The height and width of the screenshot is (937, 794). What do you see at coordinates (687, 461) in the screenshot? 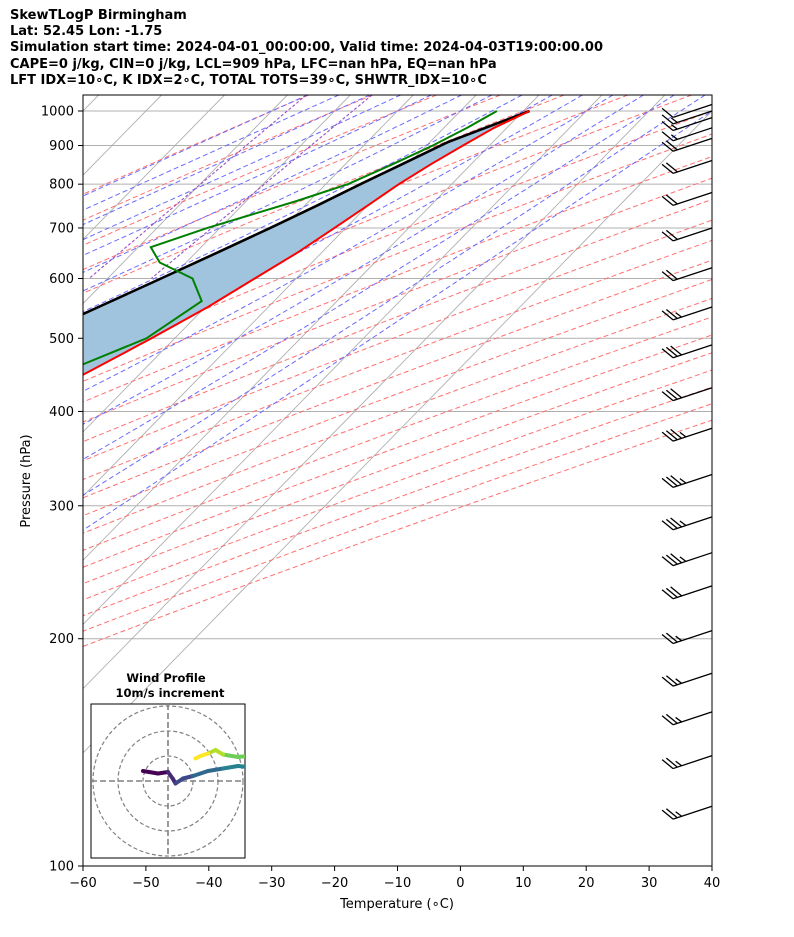
I see `wind-barbs` at bounding box center [687, 461].